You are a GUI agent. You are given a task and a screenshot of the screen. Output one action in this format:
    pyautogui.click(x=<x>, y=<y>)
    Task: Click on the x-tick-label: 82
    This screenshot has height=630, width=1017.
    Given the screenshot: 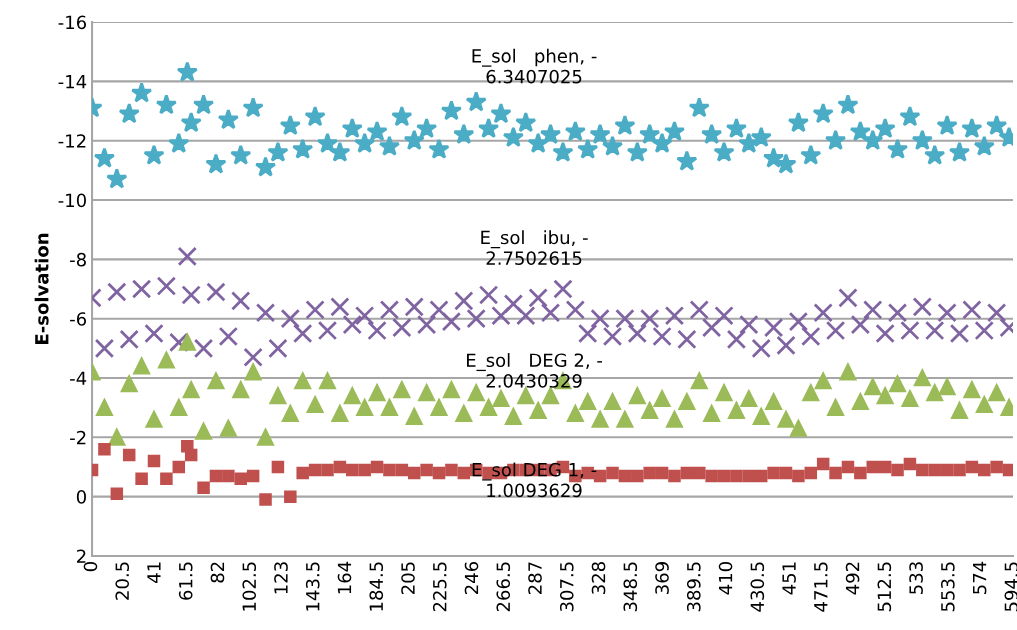 What is the action you would take?
    pyautogui.click(x=217, y=572)
    